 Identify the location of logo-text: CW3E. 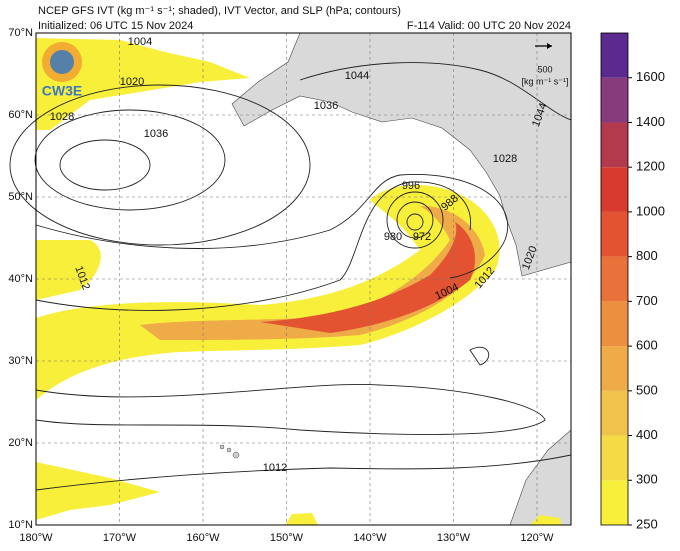
(62, 91).